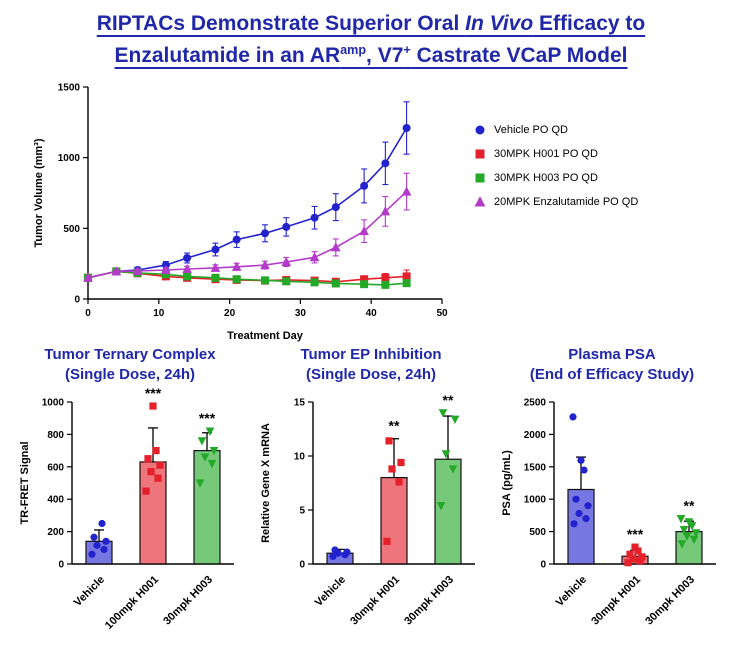  What do you see at coordinates (407, 49) in the screenshot?
I see `title-superscript-plus: +` at bounding box center [407, 49].